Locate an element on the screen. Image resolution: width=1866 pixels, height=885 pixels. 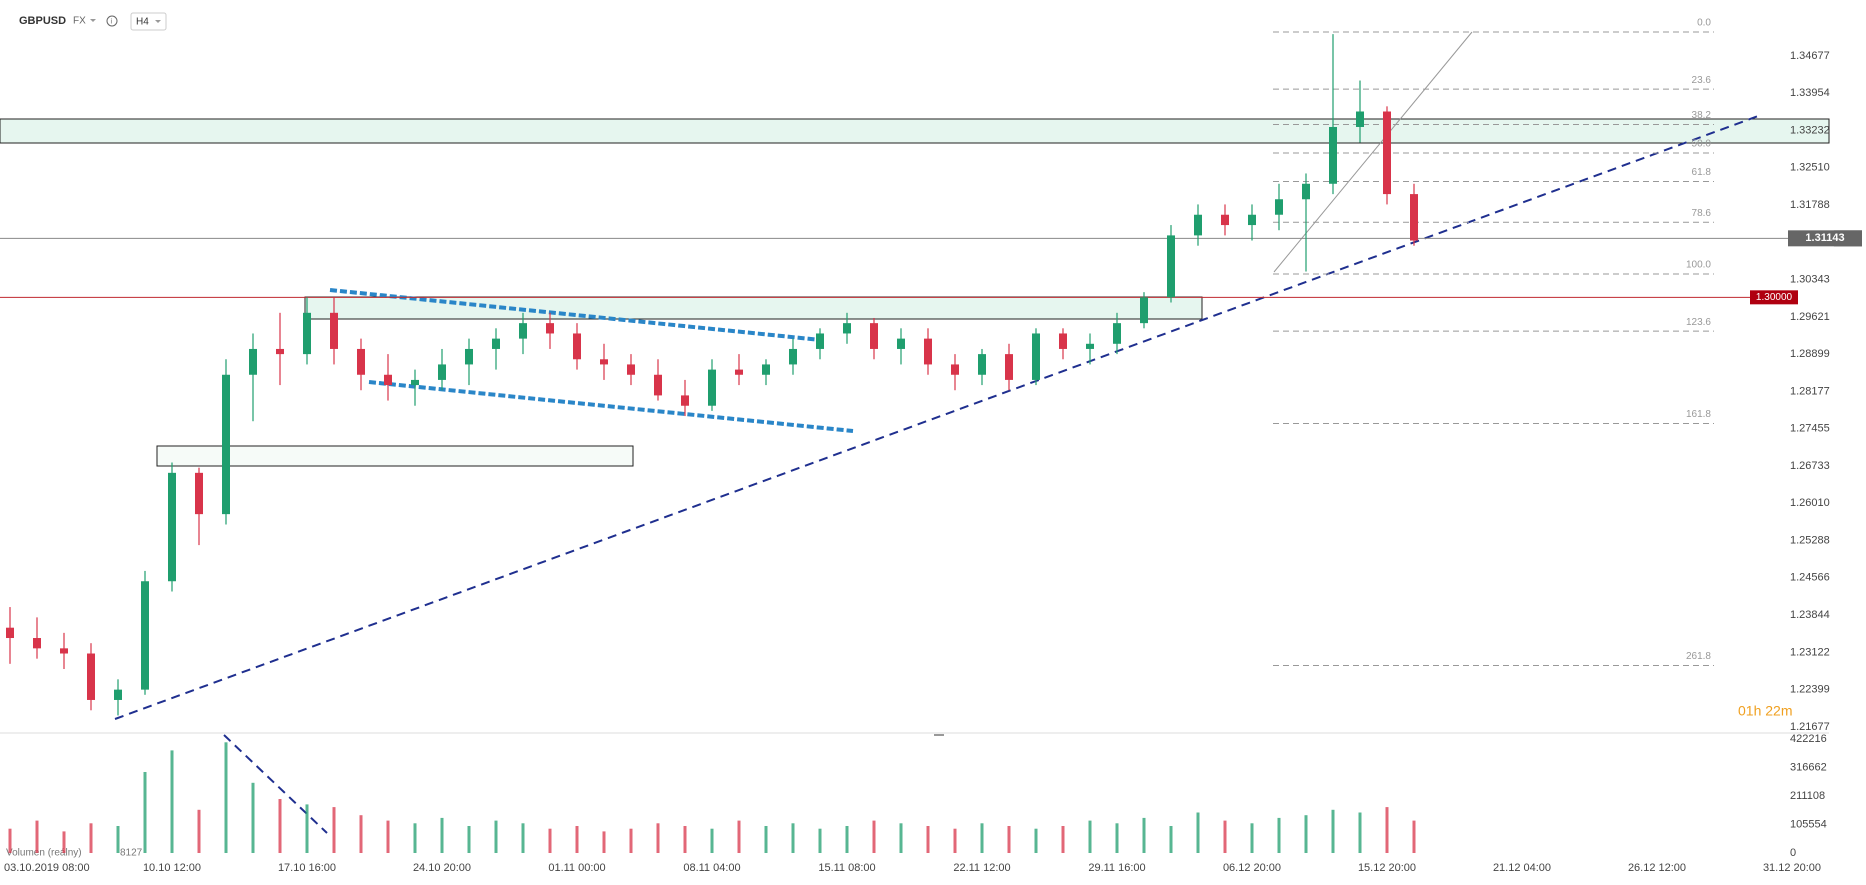
support-box is located at coordinates (395, 456).